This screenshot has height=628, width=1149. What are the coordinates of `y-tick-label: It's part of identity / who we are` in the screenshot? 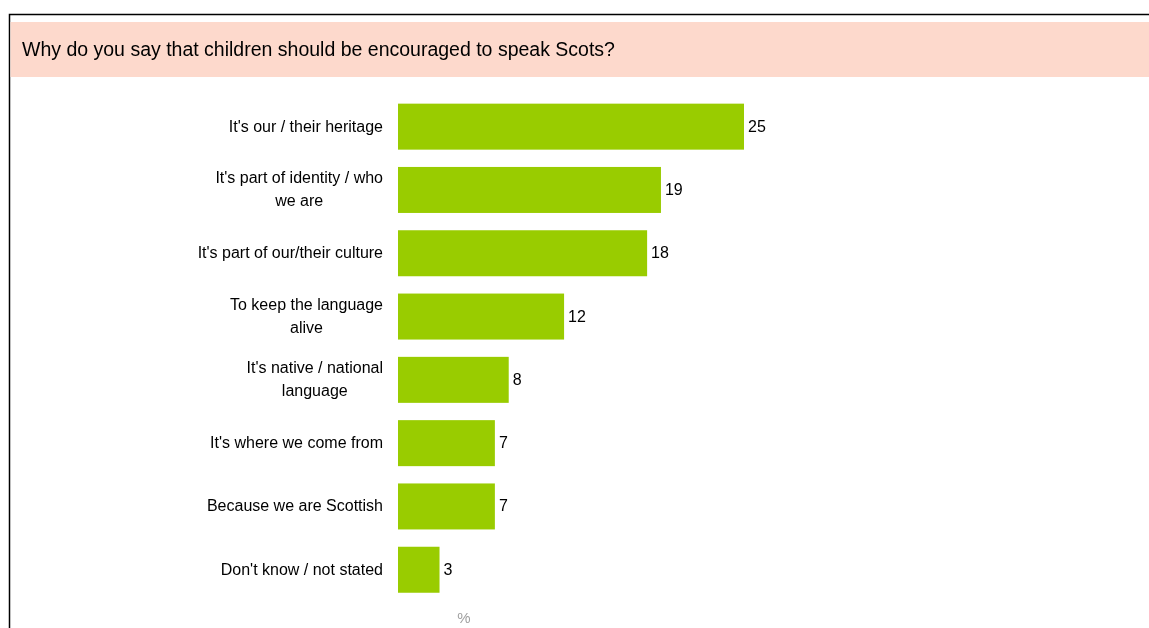 It's located at (299, 189).